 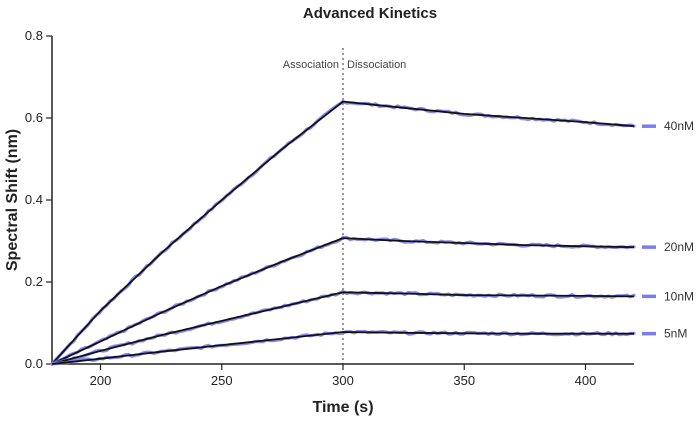 I want to click on y-tick-label: 0.2, so click(x=34, y=281).